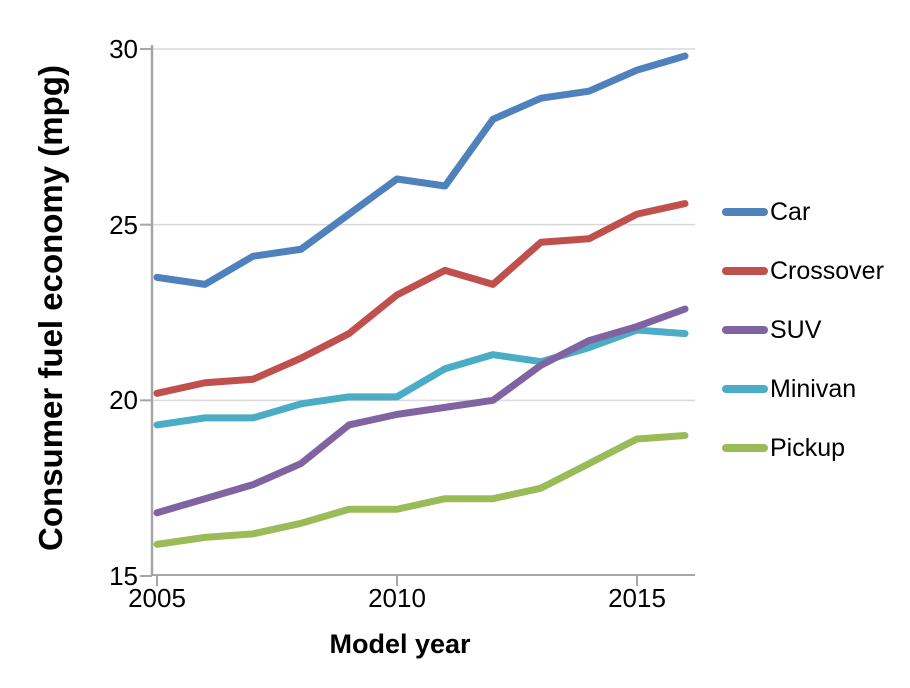 The height and width of the screenshot is (688, 910). Describe the element at coordinates (123, 49) in the screenshot. I see `y-tick-label-30: 30` at that location.